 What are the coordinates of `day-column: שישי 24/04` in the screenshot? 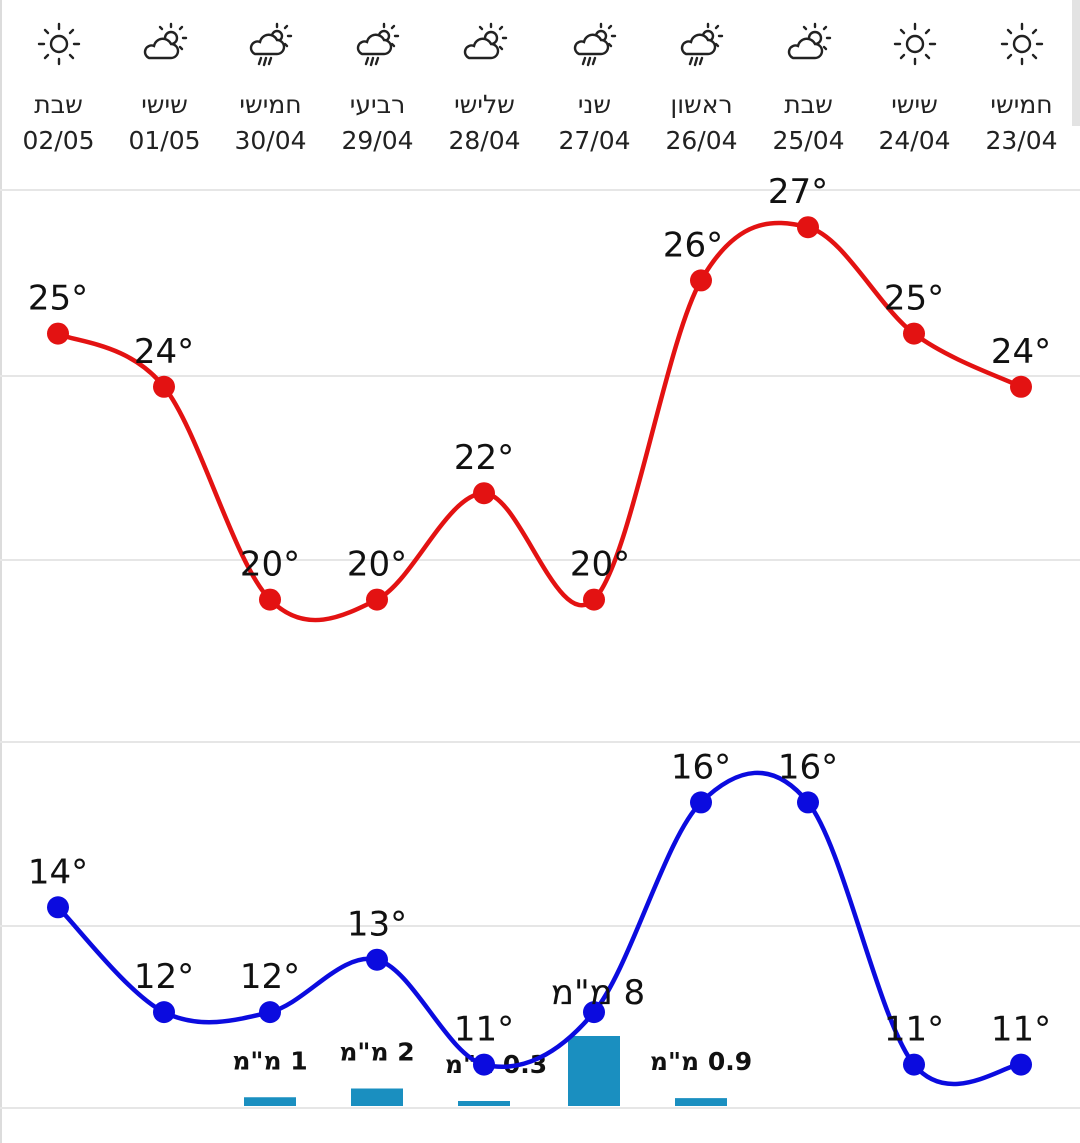 It's located at (914, 93).